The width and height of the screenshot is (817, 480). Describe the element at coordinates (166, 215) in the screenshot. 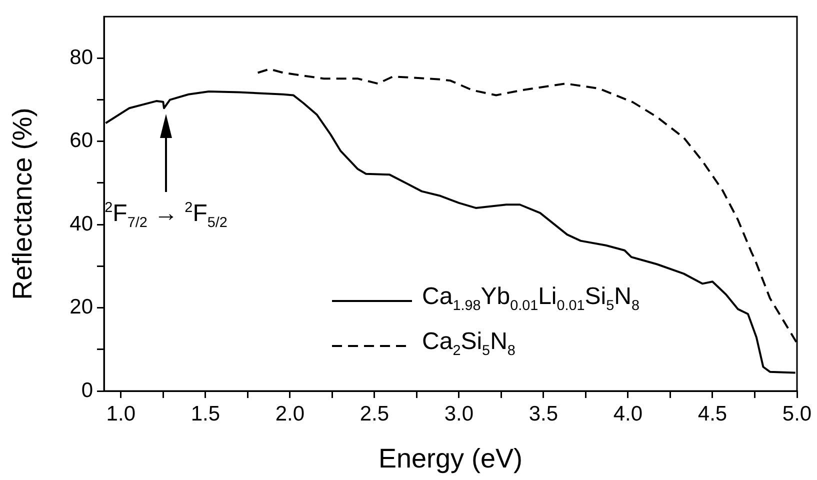

I see `annotation: $^{2}$F$_{7/2}$ → $^{2}$F$_{5/2}$` at that location.